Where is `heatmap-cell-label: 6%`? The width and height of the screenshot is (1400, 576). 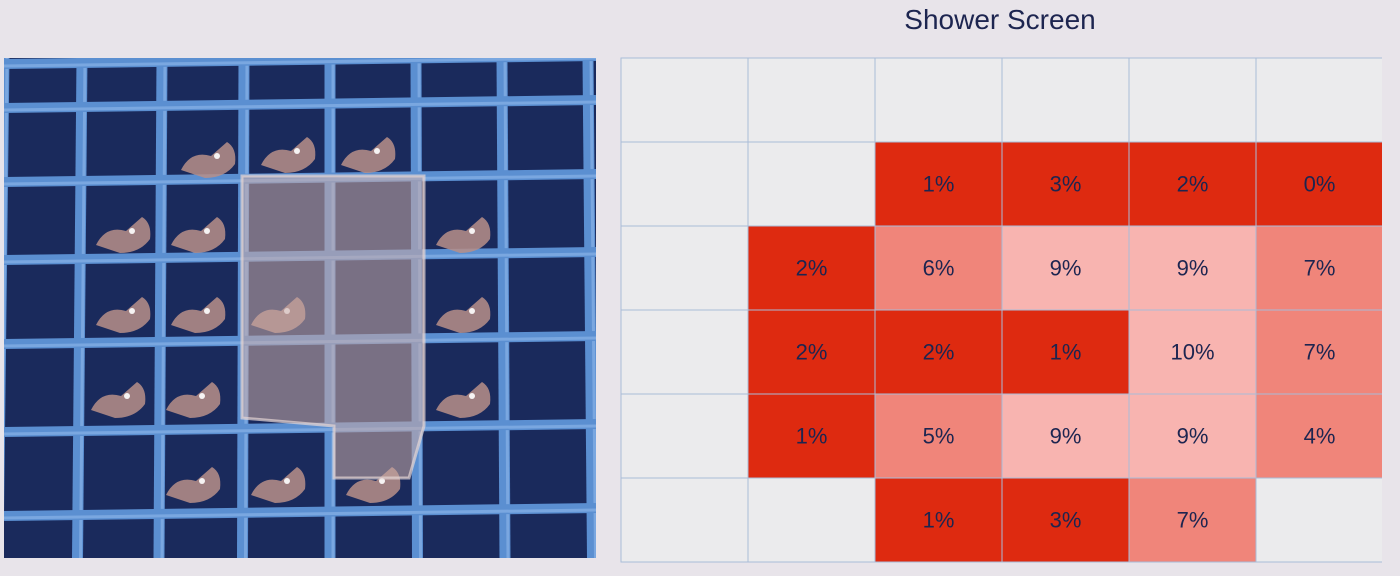 heatmap-cell-label: 6% is located at coordinates (939, 268).